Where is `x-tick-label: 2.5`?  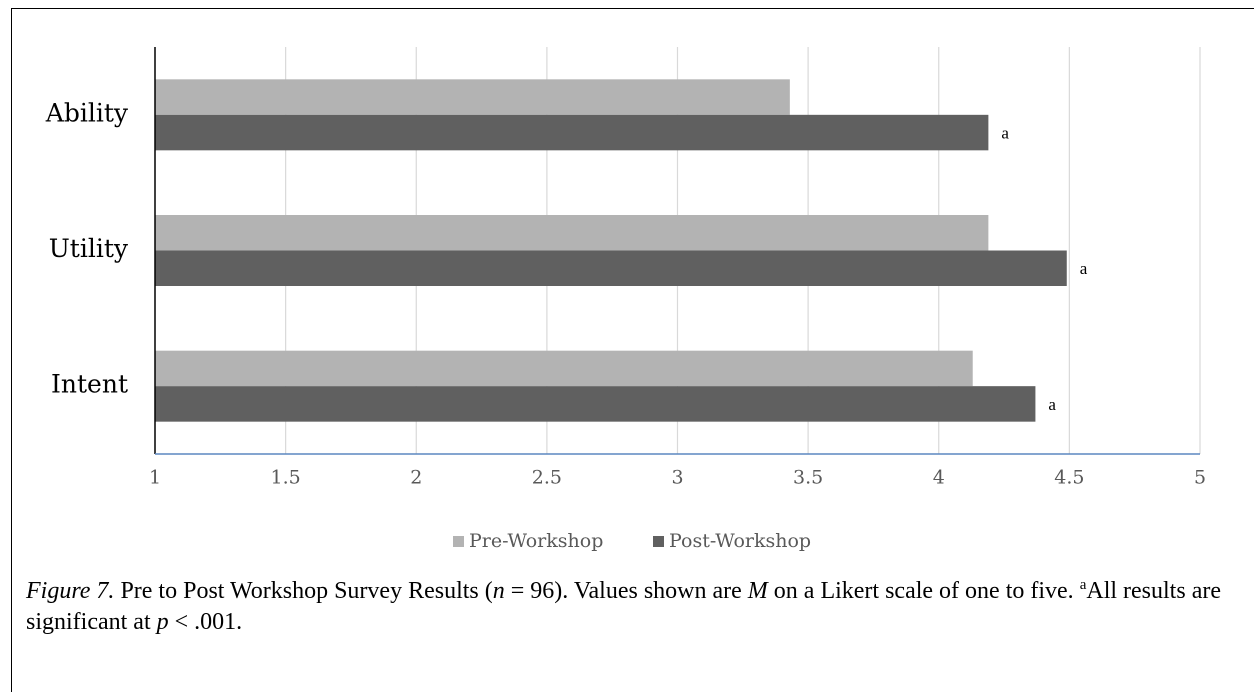 x-tick-label: 2.5 is located at coordinates (547, 478).